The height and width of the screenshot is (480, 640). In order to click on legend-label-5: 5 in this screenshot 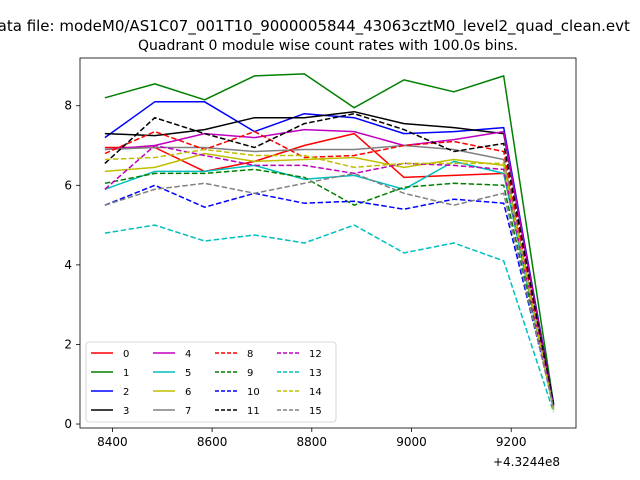, I will do `click(188, 373)`.